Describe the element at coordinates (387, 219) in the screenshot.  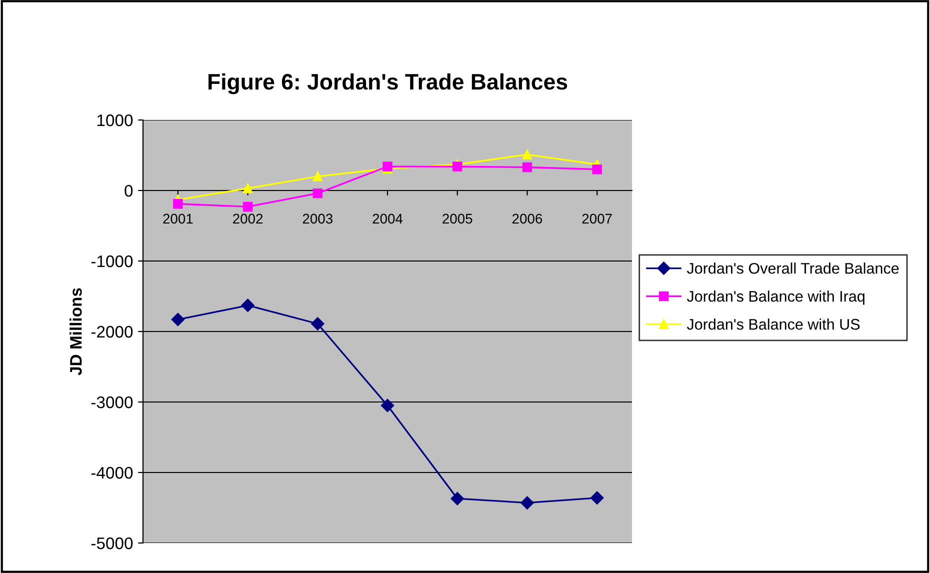
I see `x-tick-label: 2004` at that location.